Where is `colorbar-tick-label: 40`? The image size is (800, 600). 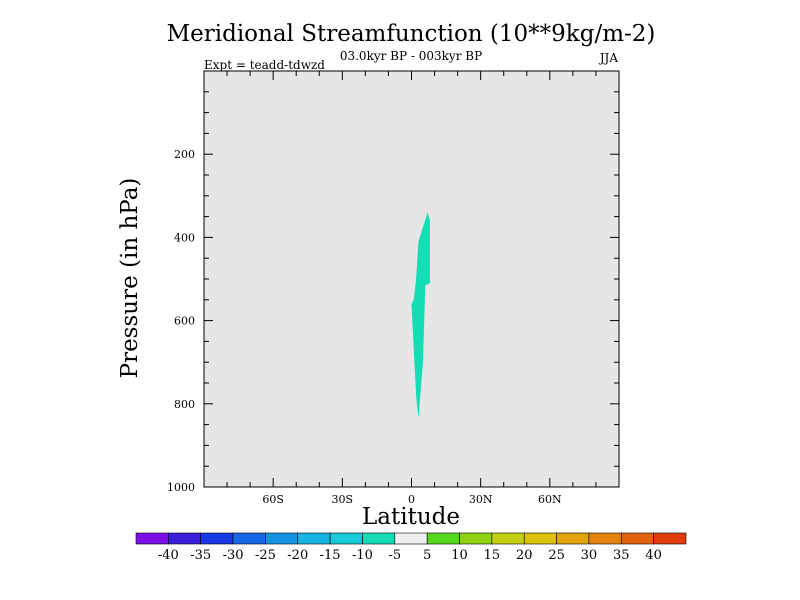 colorbar-tick-label: 40 is located at coordinates (653, 555).